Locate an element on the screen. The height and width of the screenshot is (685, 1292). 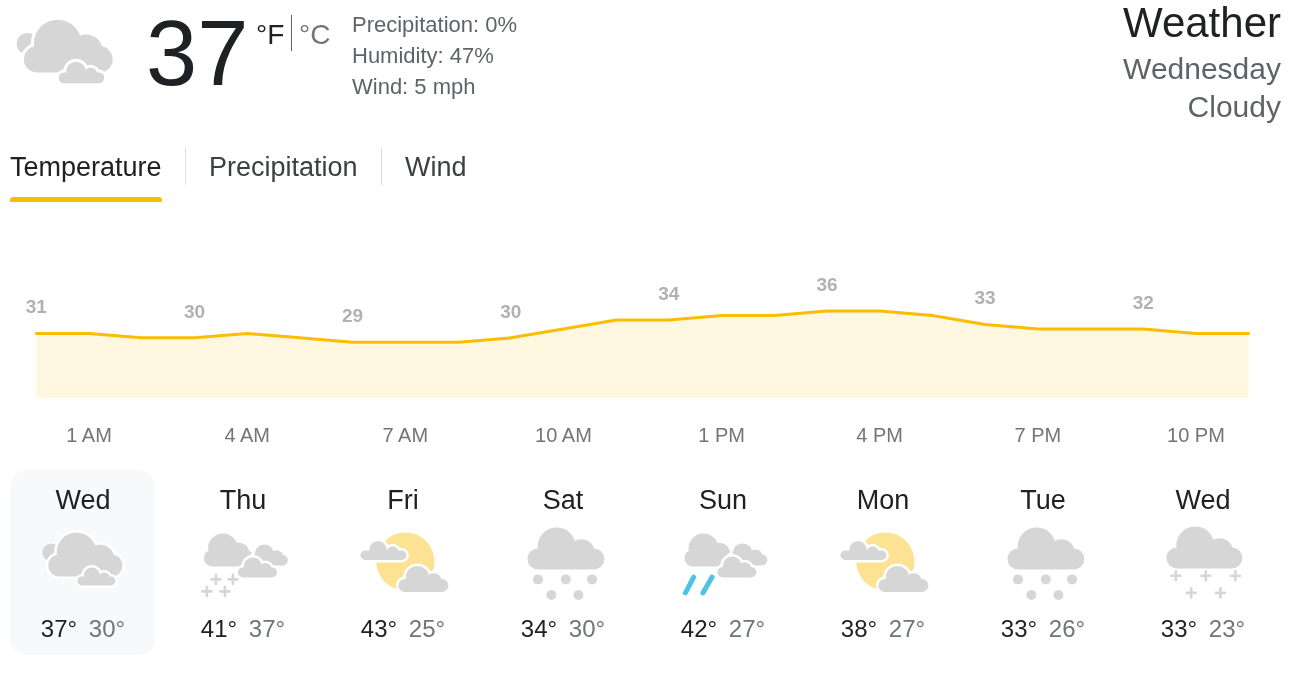
text: 41° is located at coordinates (219, 628).